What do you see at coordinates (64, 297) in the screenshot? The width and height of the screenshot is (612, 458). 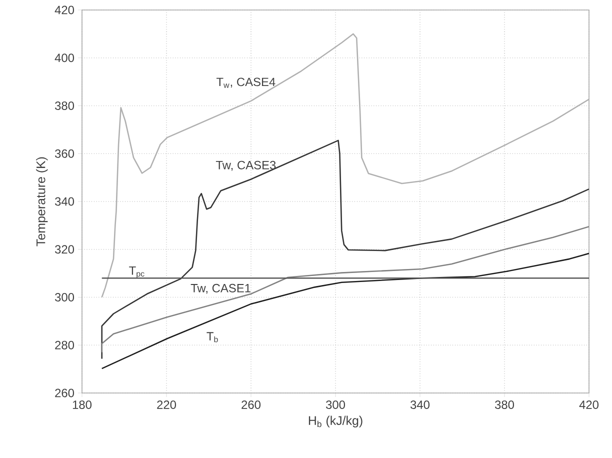 I see `y-tick-label: 300` at bounding box center [64, 297].